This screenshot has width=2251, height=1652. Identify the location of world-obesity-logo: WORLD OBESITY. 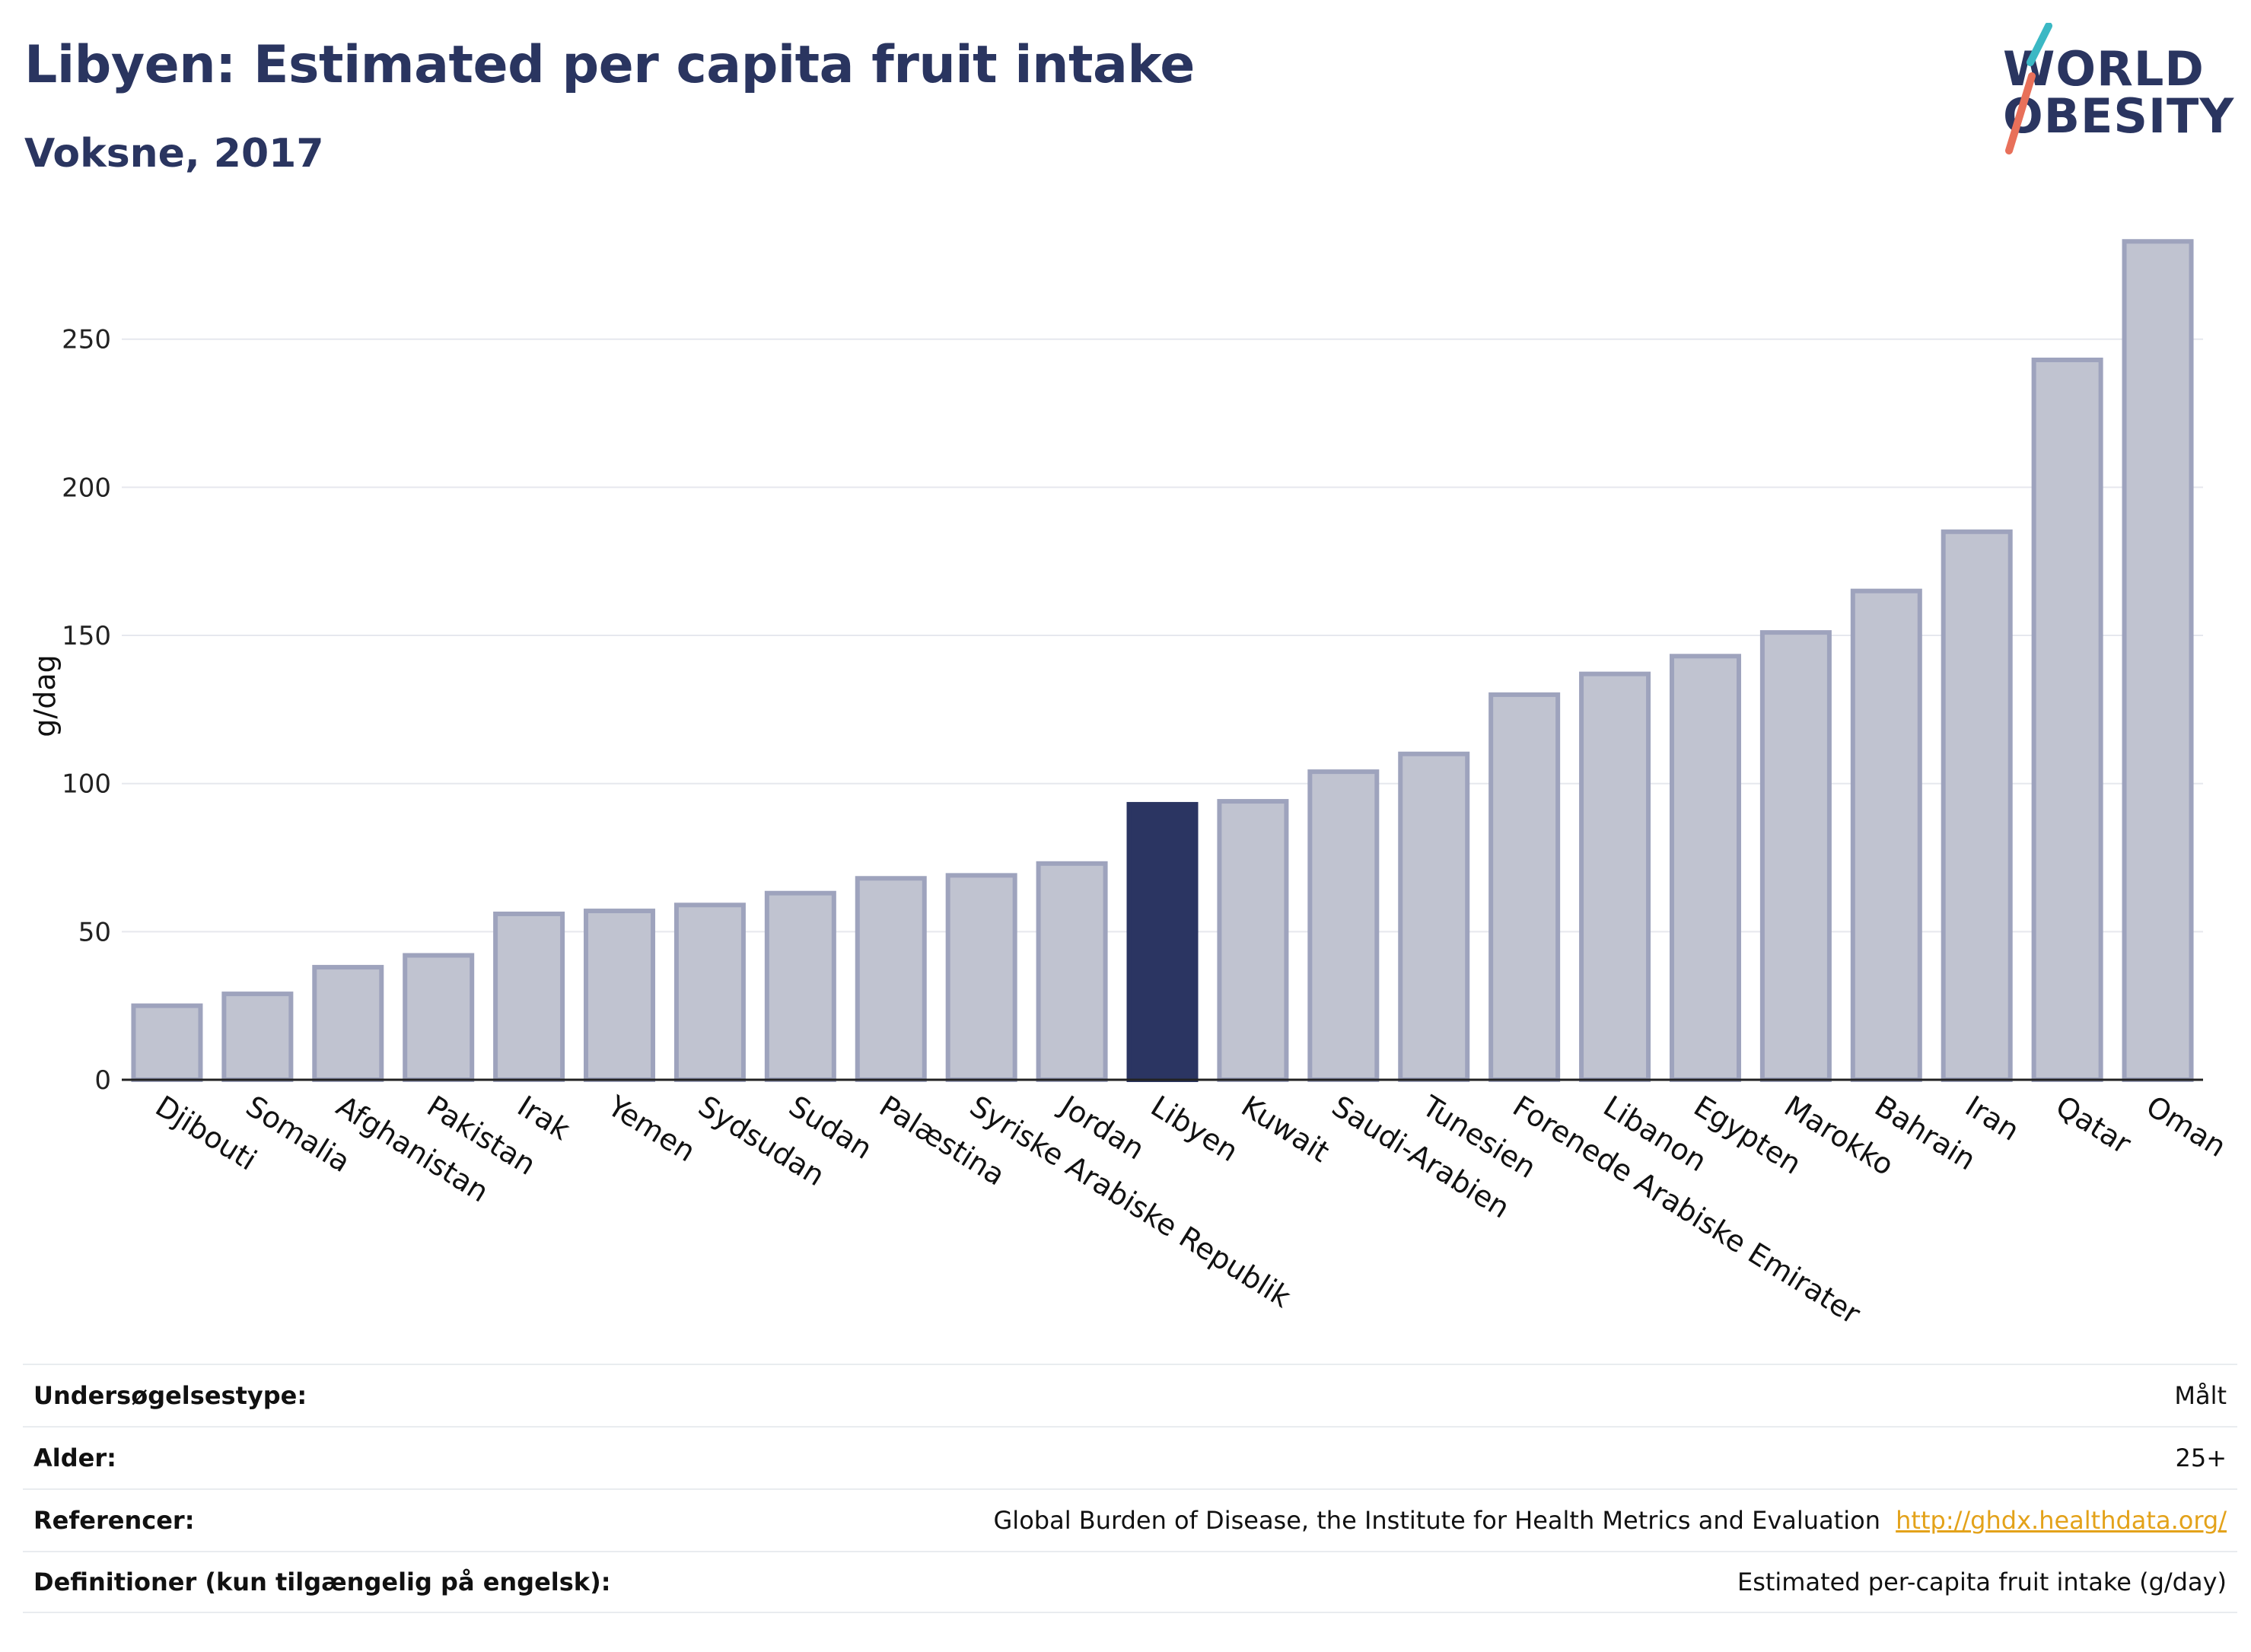
(2115, 91).